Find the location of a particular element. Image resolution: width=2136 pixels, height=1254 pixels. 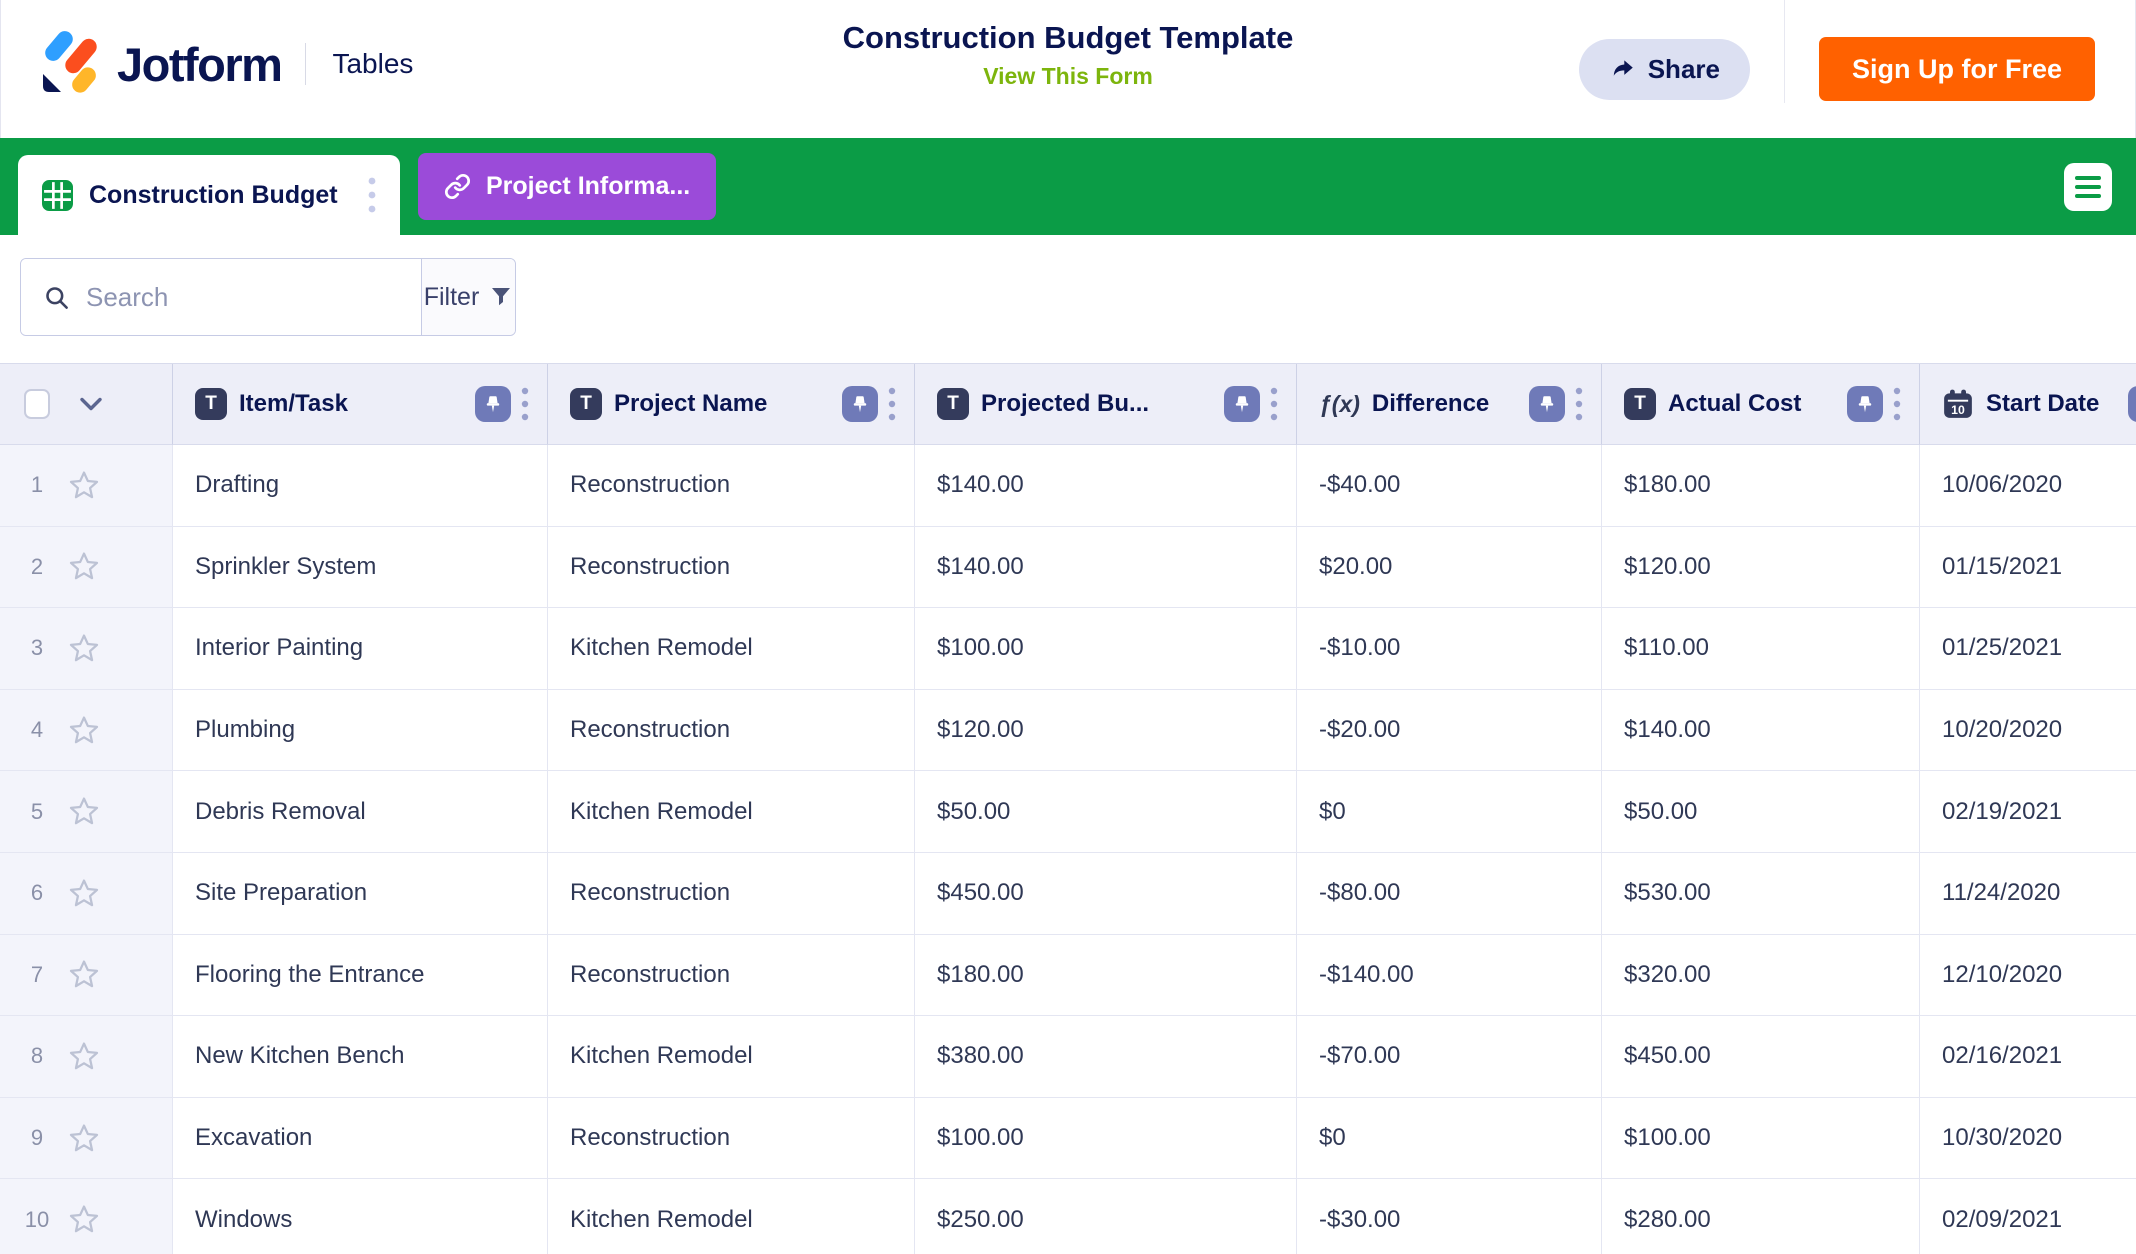

cell-projected-bu: $250.00 is located at coordinates (1106, 1216).